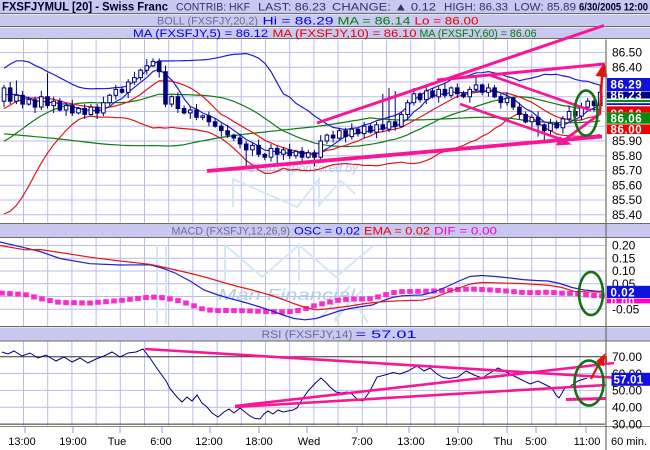  I want to click on svg-text: 30.00, so click(627, 424).